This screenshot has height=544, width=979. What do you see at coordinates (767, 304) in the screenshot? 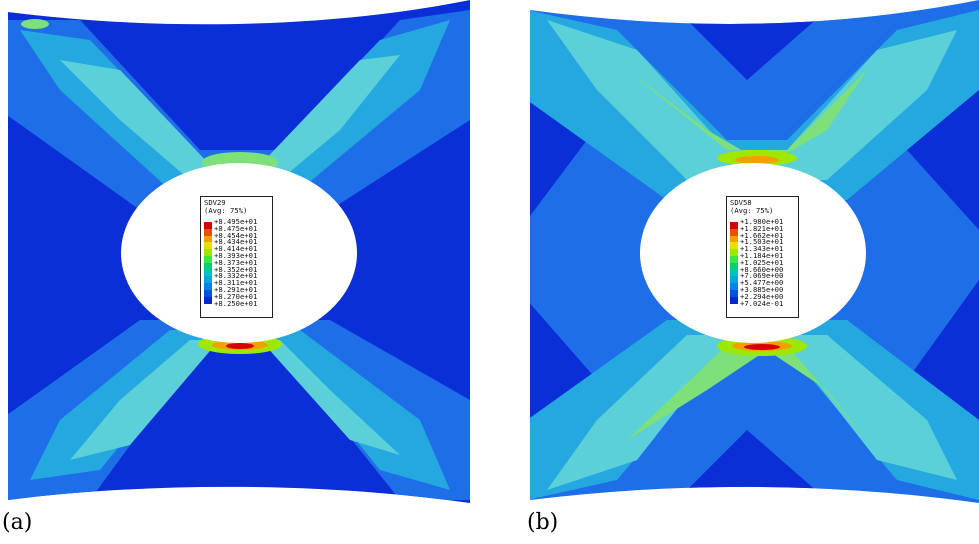
I see `legend-value: +7.024e-01` at bounding box center [767, 304].